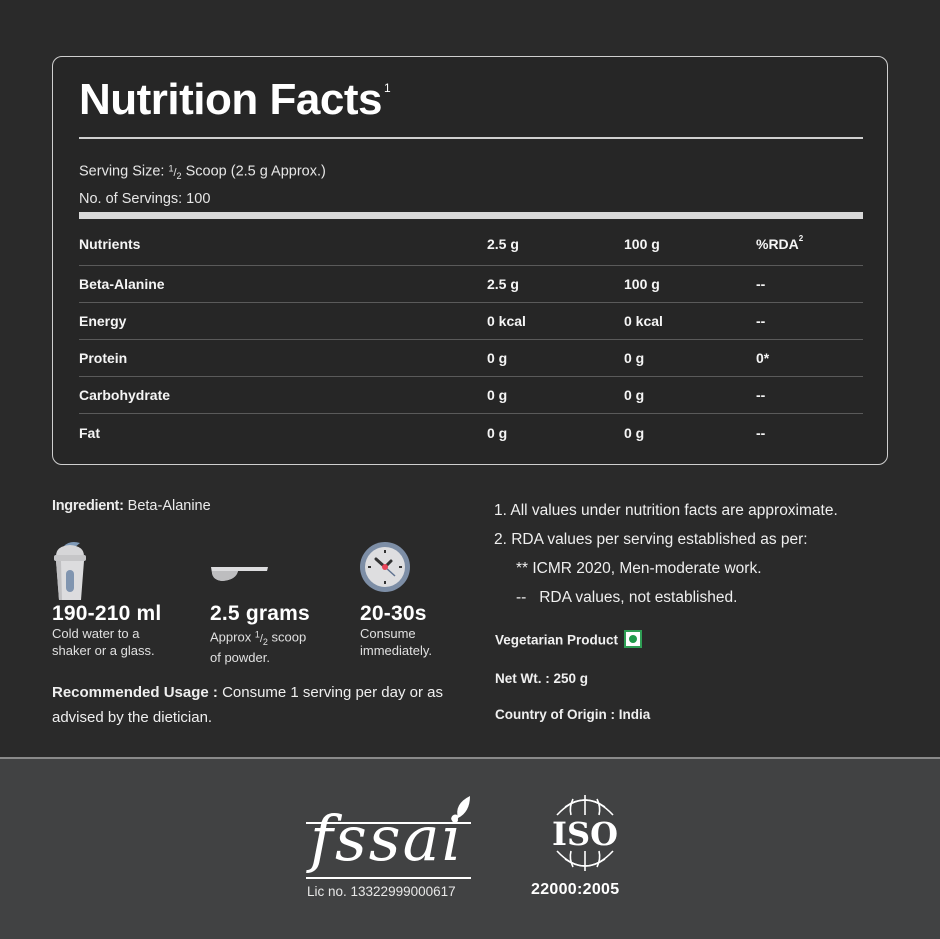  I want to click on servings-count: No. of Servings: 100, so click(145, 198).